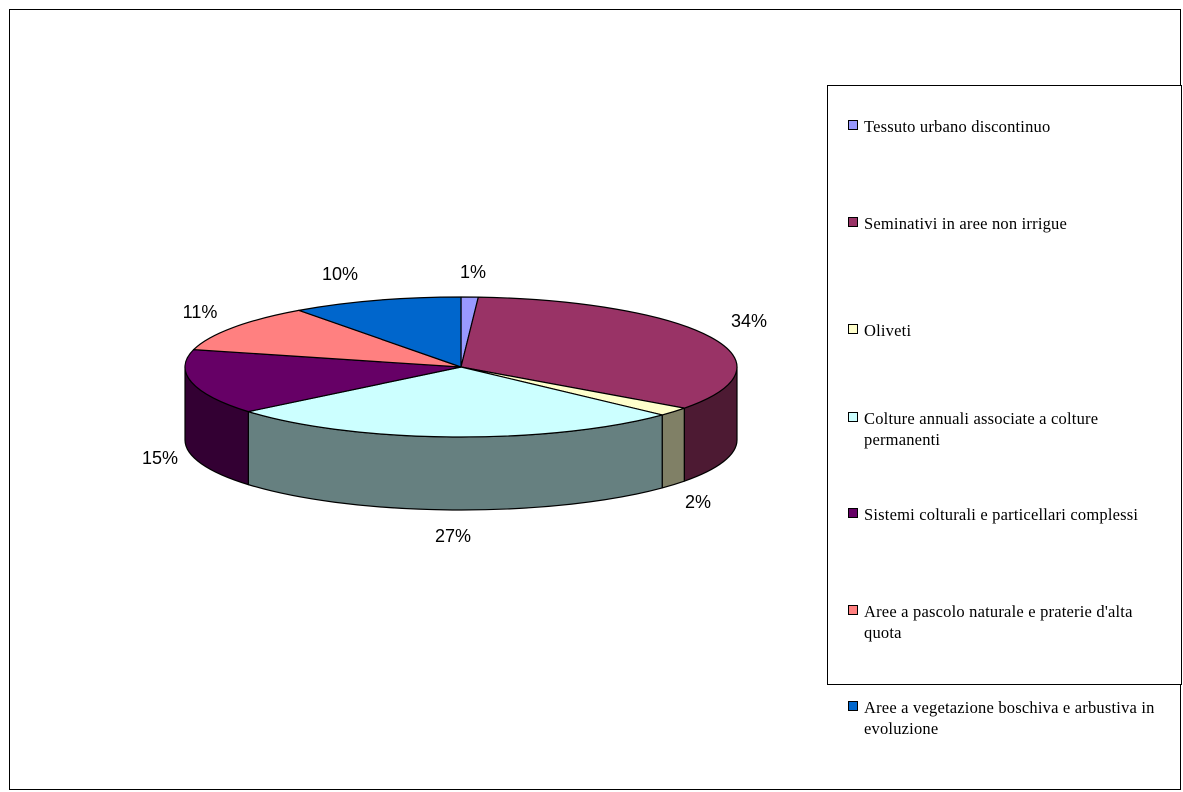 The image size is (1183, 792). Describe the element at coordinates (160, 458) in the screenshot. I see `data-label: 15%` at that location.